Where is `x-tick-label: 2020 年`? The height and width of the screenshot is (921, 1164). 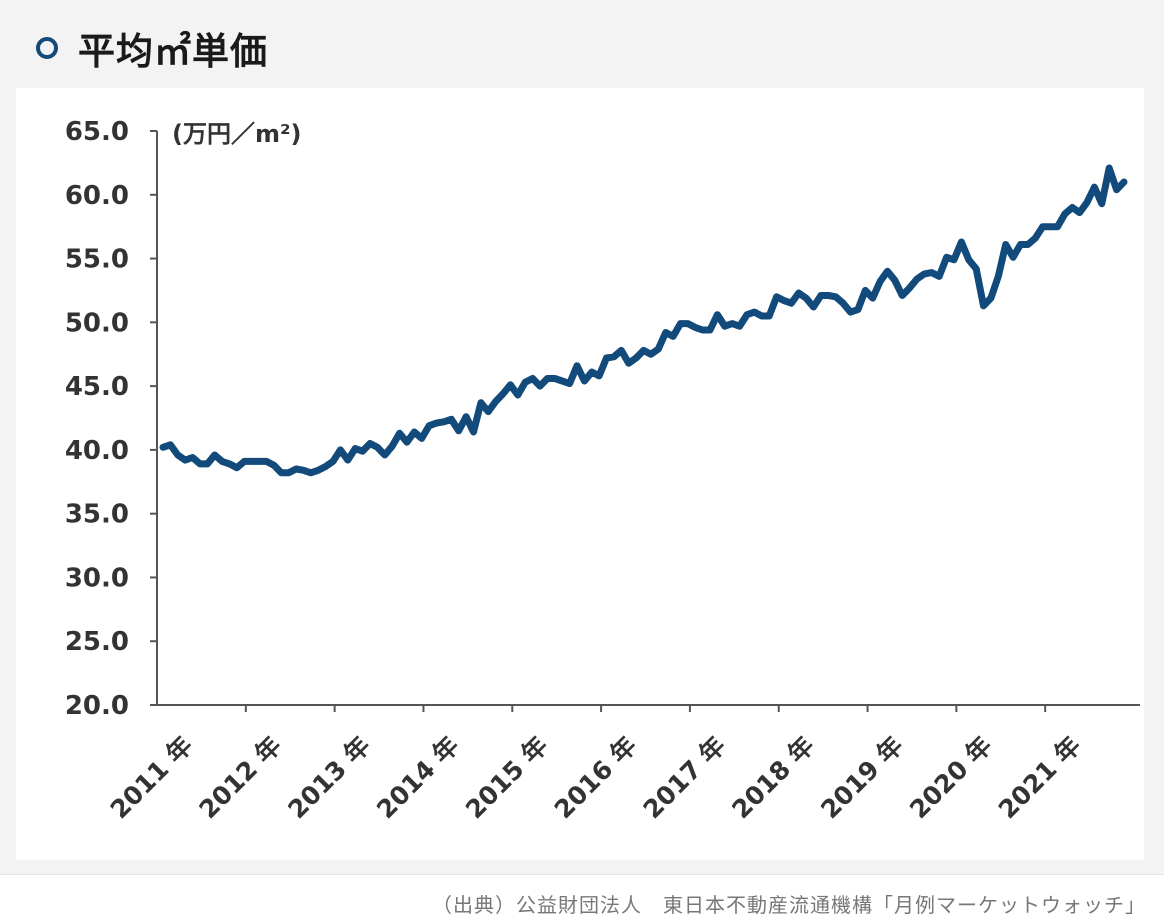
x-tick-label: 2020 年 is located at coordinates (951, 778).